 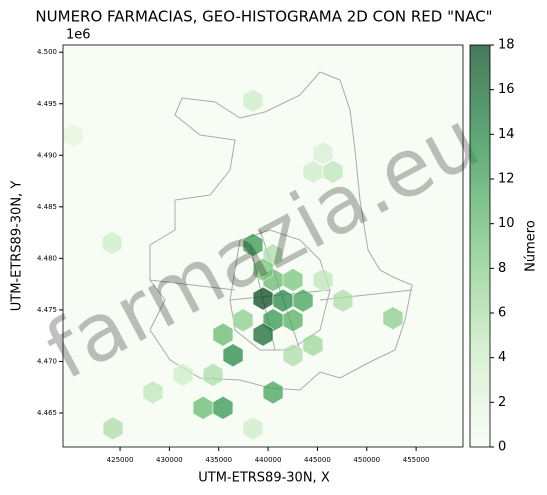 What do you see at coordinates (47, 52) in the screenshot?
I see `y-tick-label: 4.500` at bounding box center [47, 52].